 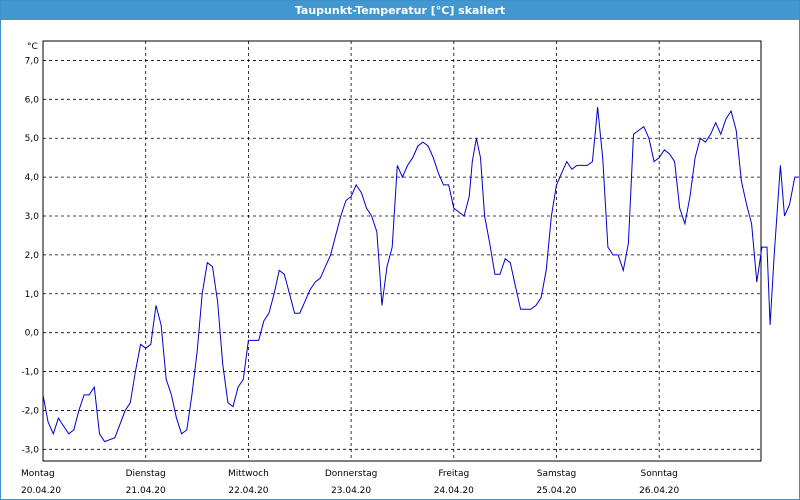 What do you see at coordinates (659, 491) in the screenshot?
I see `x-tick-date-label: 26.04.20` at bounding box center [659, 491].